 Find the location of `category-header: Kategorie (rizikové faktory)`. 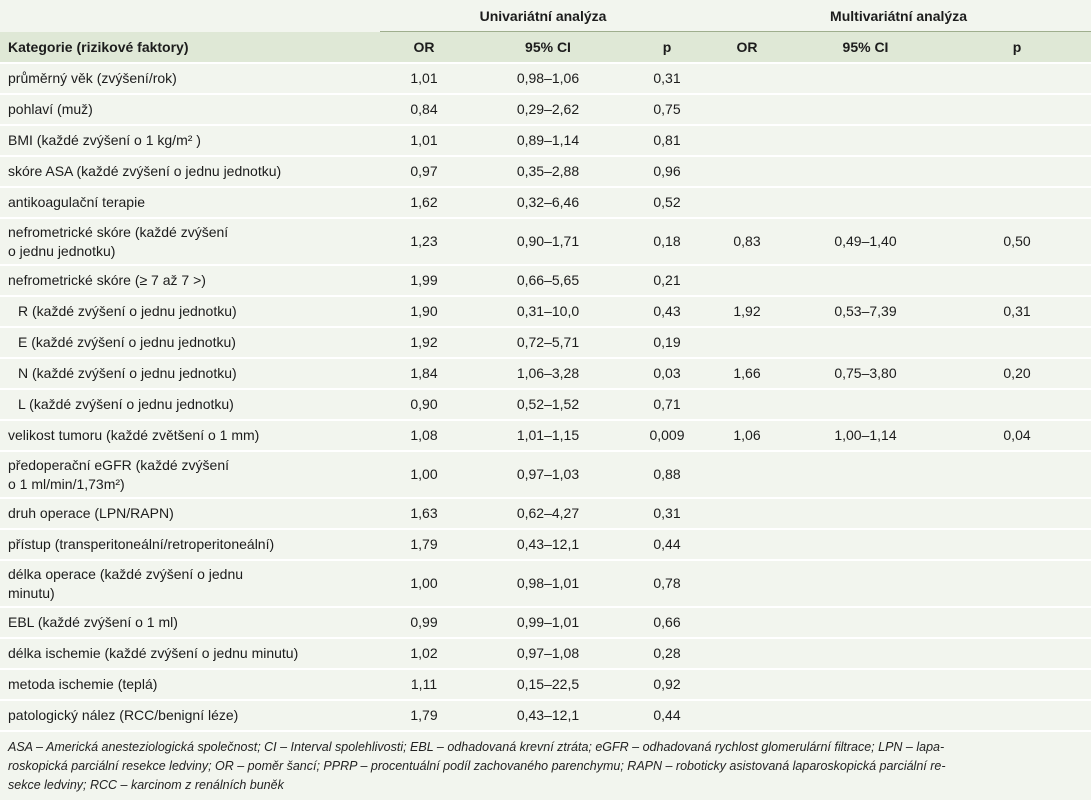

category-header: Kategorie (rizikové faktory) is located at coordinates (190, 47).